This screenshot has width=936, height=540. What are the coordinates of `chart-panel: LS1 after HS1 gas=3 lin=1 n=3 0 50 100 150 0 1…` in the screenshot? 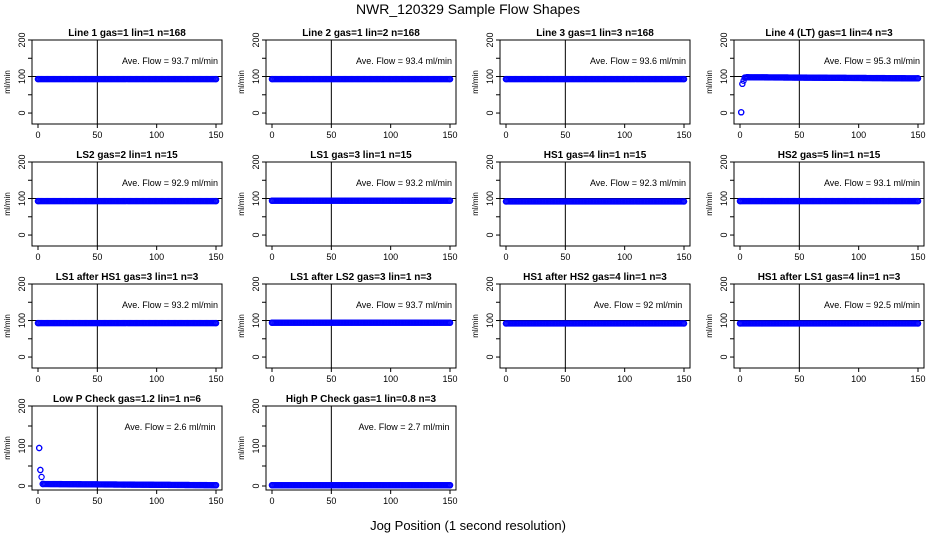 It's located at (113, 328).